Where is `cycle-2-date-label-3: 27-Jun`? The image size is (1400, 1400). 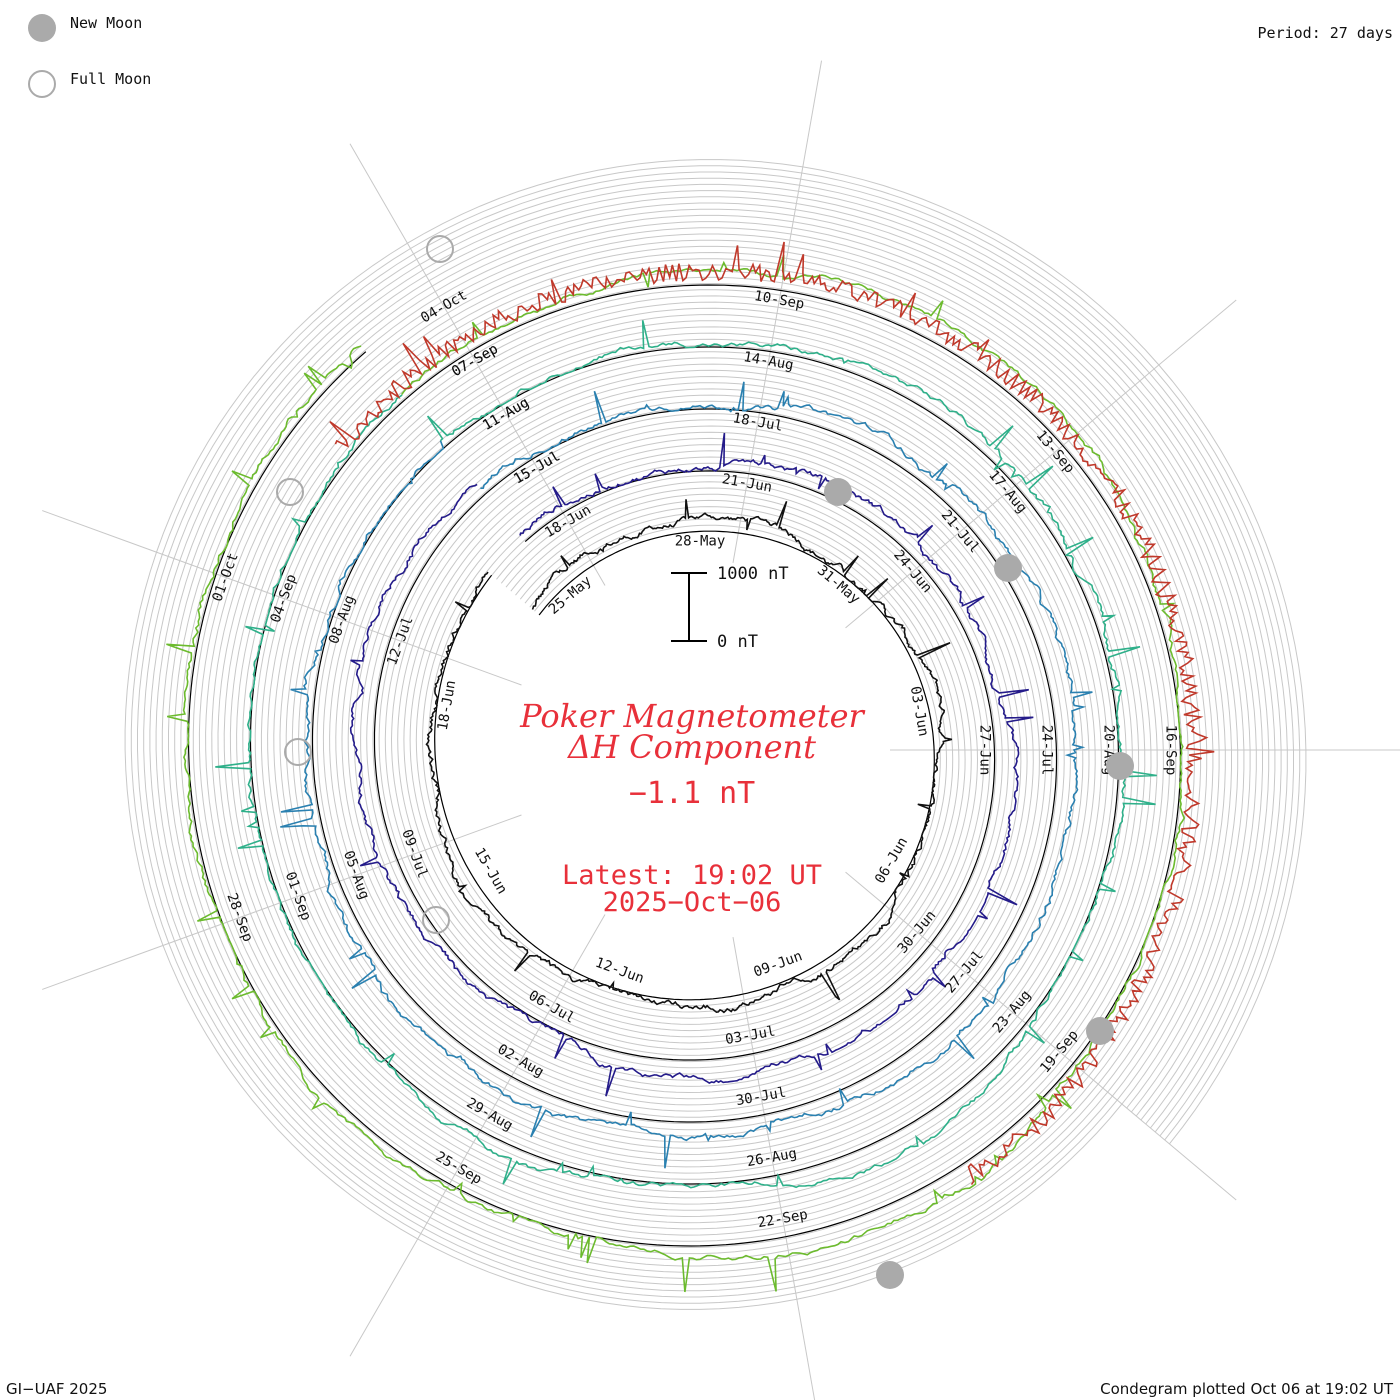 cycle-2-date-label-3: 27-Jun is located at coordinates (984, 750).